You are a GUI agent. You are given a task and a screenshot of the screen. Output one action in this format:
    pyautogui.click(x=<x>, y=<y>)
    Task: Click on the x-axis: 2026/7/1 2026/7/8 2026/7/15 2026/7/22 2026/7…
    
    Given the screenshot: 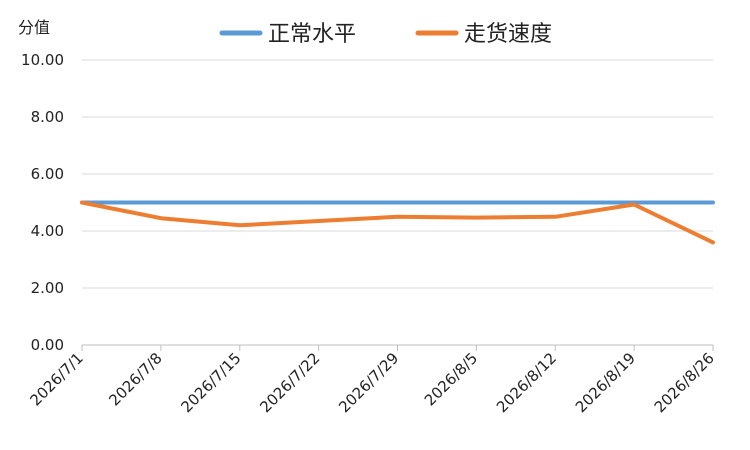 What is the action you would take?
    pyautogui.click(x=372, y=380)
    